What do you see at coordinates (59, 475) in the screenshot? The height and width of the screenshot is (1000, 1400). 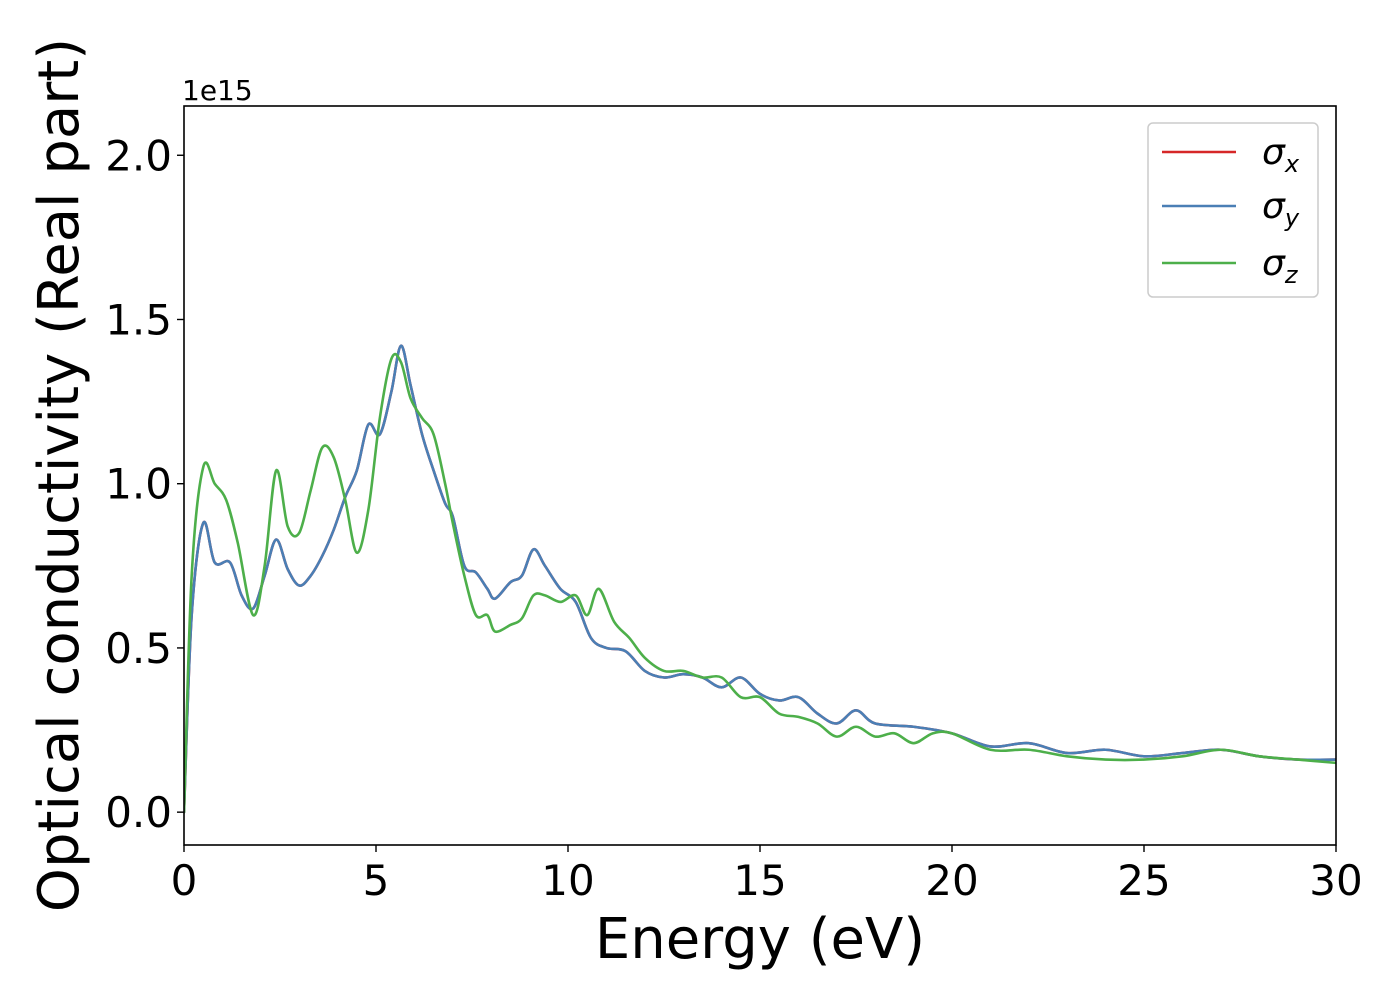 I see `y-axis-label: Optical conductivity (Real part)` at bounding box center [59, 475].